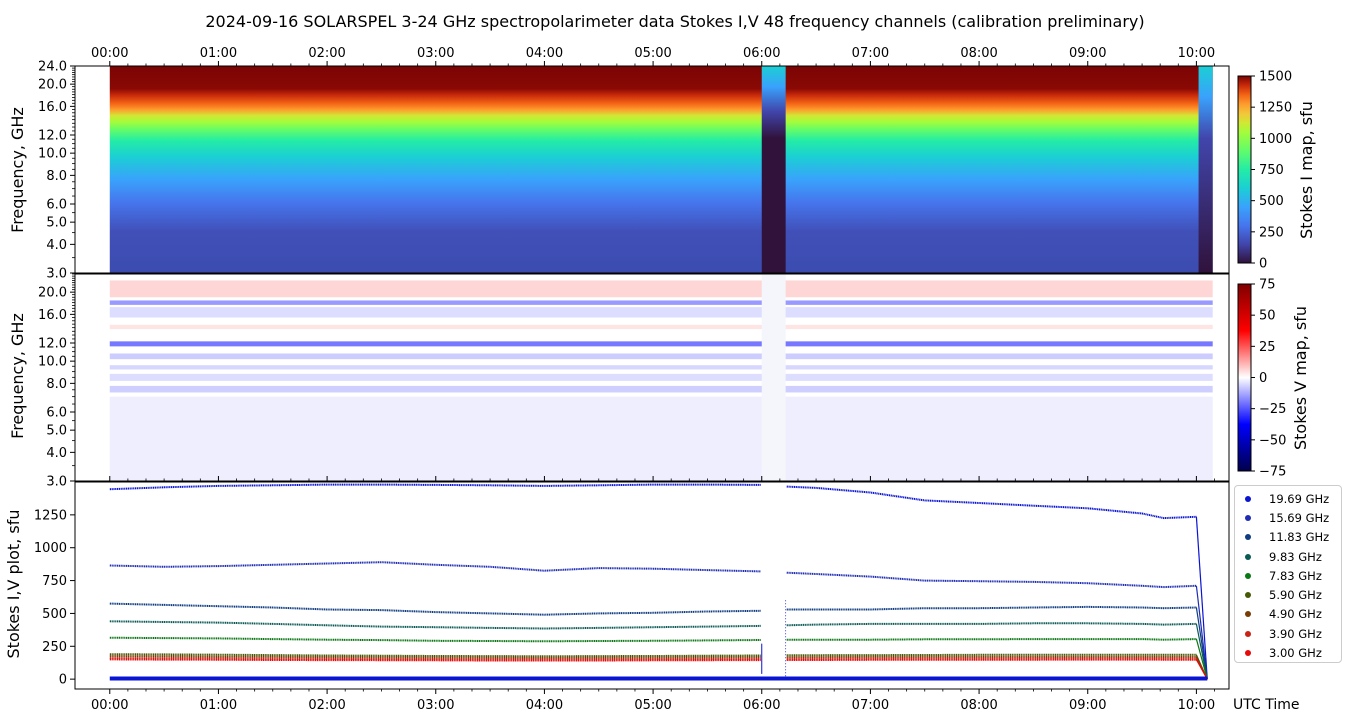 Image resolution: width=1350 pixels, height=725 pixels. I want to click on colorbar-tick-label: 50, so click(1267, 316).